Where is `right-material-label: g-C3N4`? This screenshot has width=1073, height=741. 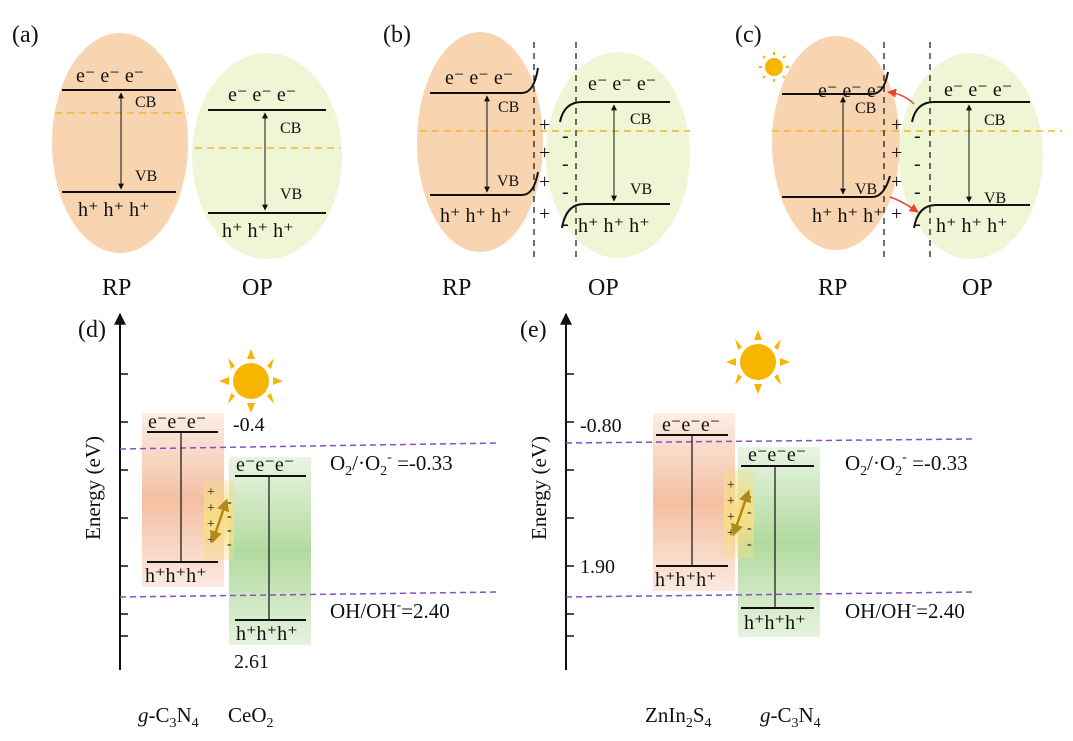 right-material-label: g-C3N4 is located at coordinates (790, 717).